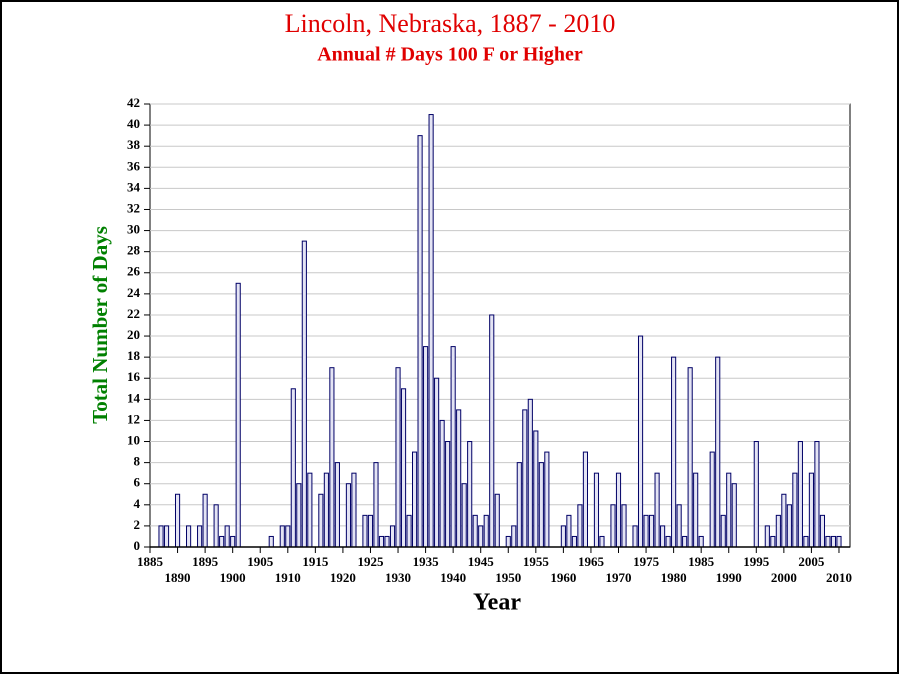  Describe the element at coordinates (133, 313) in the screenshot. I see `y-tick-label: 22` at that location.